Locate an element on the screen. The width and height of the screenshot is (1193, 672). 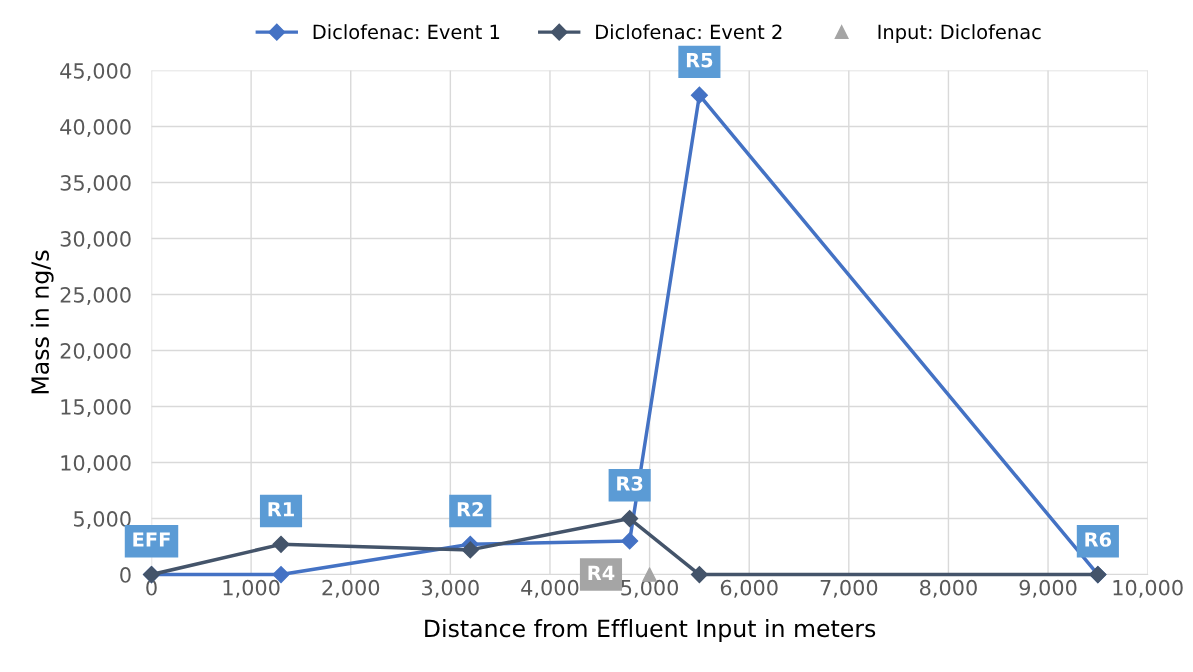
x-tick-label: 2,000 is located at coordinates (351, 588).